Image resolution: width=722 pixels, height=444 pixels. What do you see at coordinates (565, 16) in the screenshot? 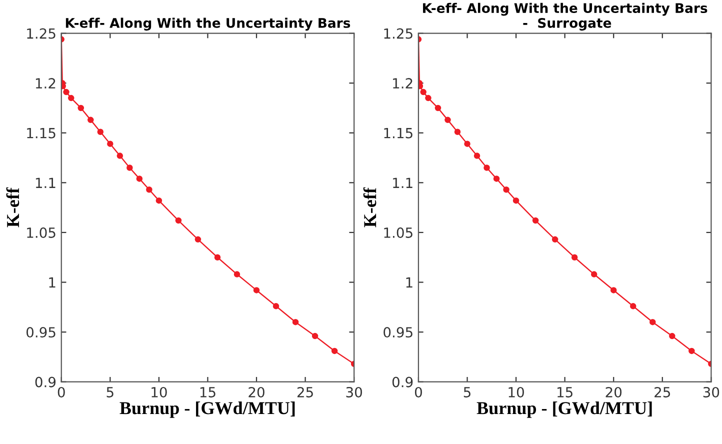
I see `chart-title: K-eff- Along With the Uncertainty Bars - Surrogate` at bounding box center [565, 16].